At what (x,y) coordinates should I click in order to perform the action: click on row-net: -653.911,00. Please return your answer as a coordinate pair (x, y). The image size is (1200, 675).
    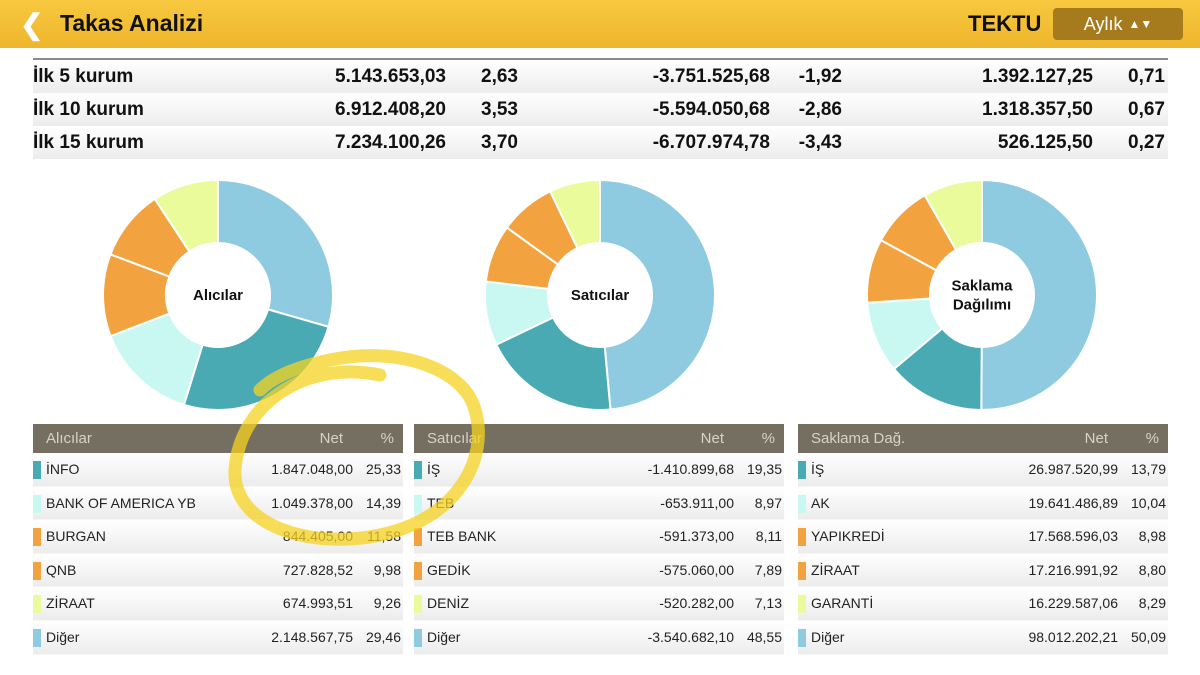
    Looking at the image, I should click on (697, 502).